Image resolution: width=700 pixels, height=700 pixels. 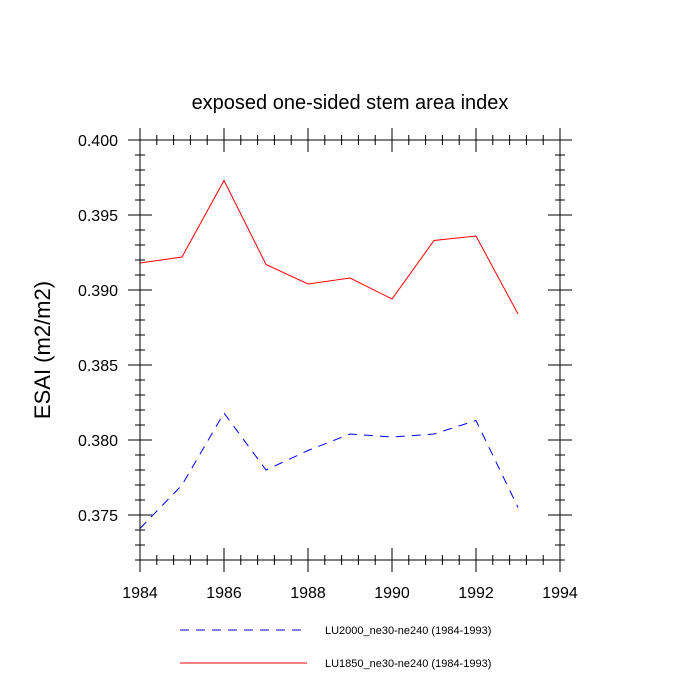 I want to click on x-tick-label: 1992, so click(x=476, y=593).